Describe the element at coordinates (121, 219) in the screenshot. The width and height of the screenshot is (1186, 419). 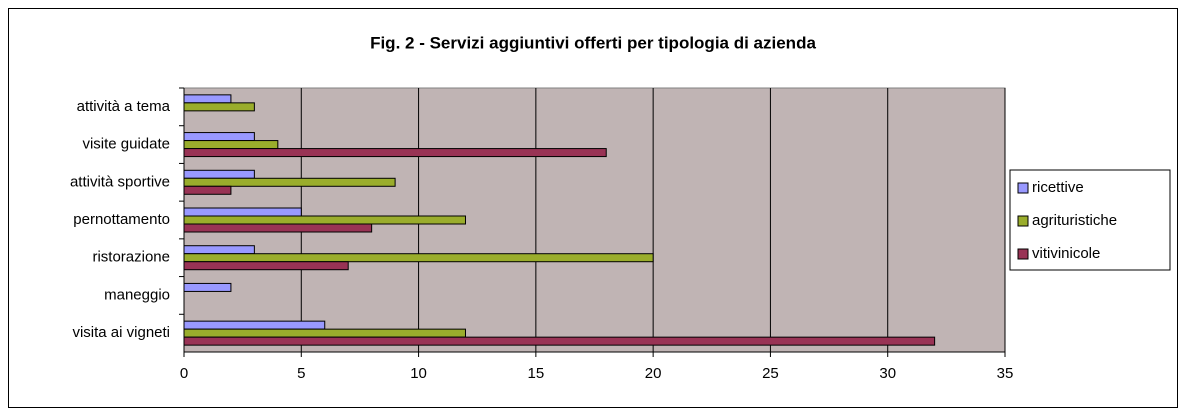
I see `y-tick-label: pernottamento` at that location.